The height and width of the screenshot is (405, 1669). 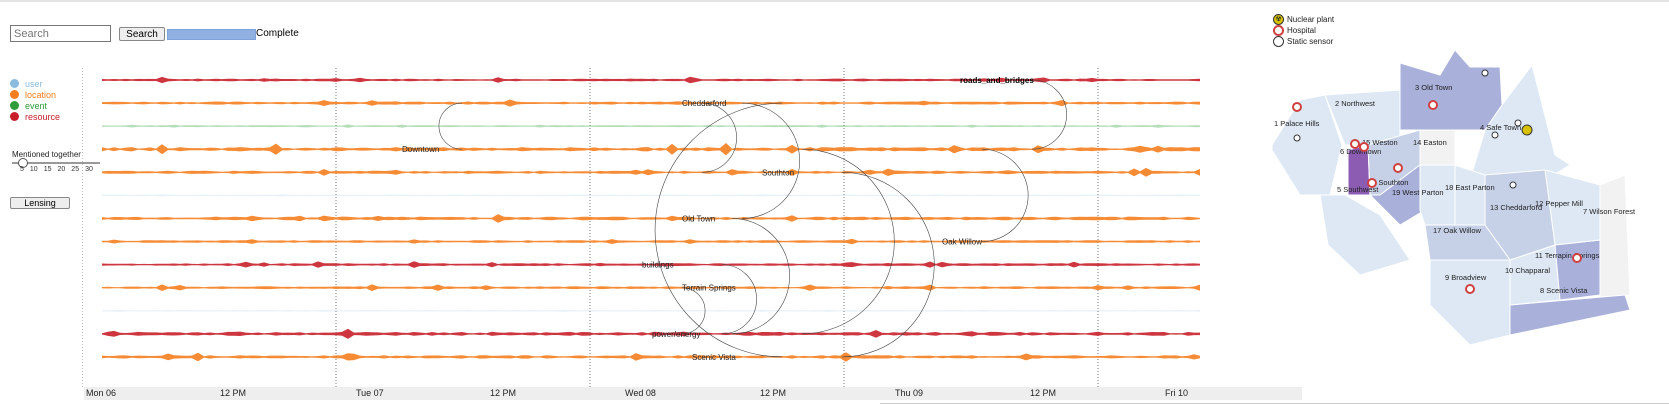 I want to click on topic-label-roads-and-bridges: roads_and_bridges, so click(x=997, y=80).